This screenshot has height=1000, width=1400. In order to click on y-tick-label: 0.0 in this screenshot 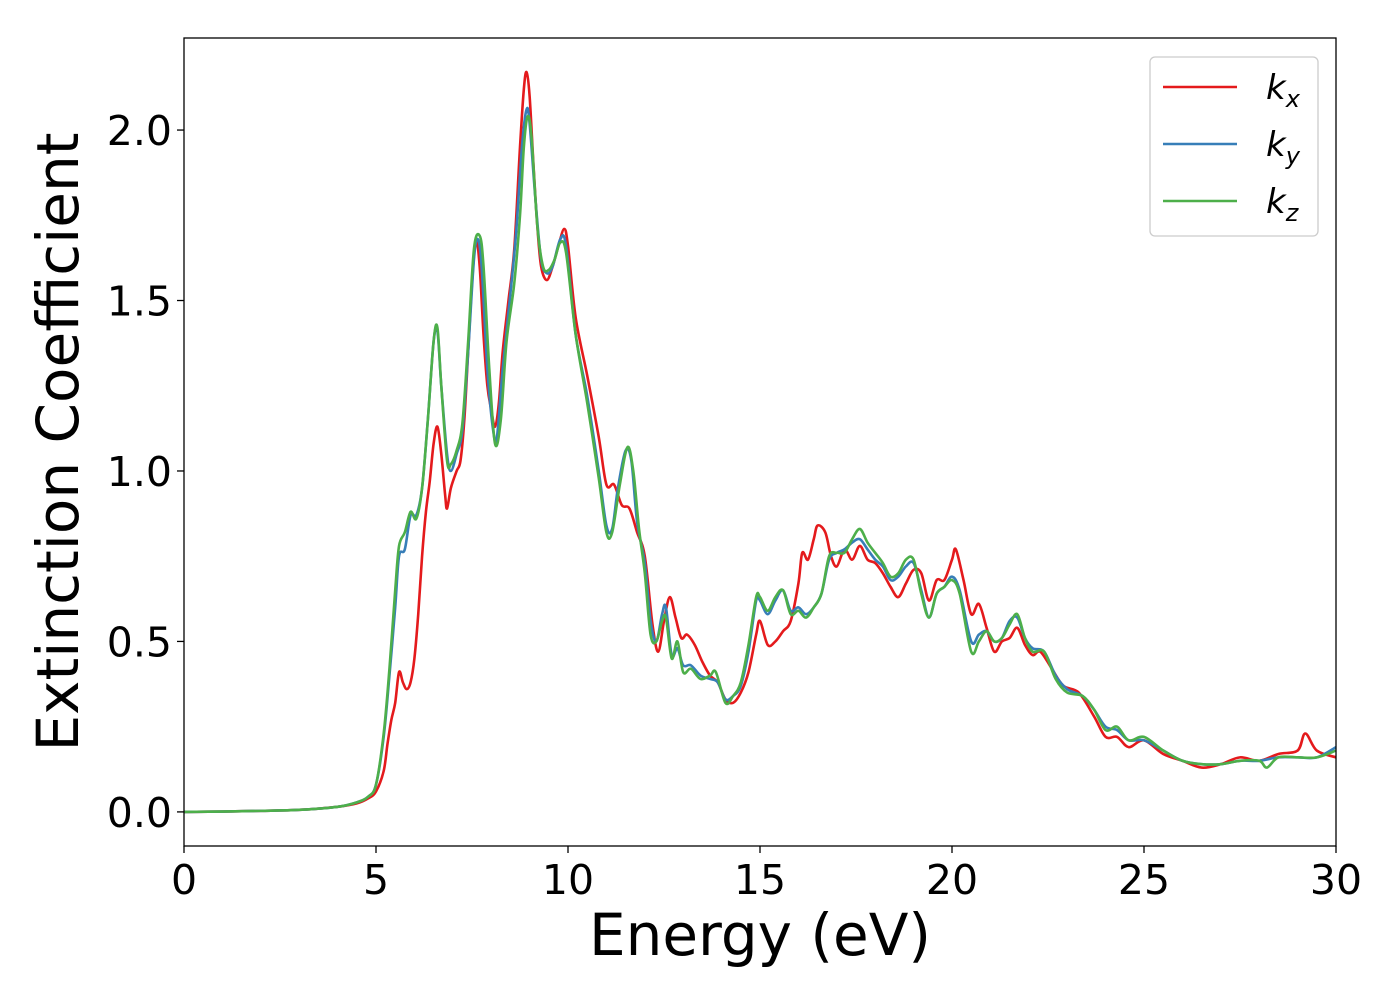, I will do `click(139, 813)`.